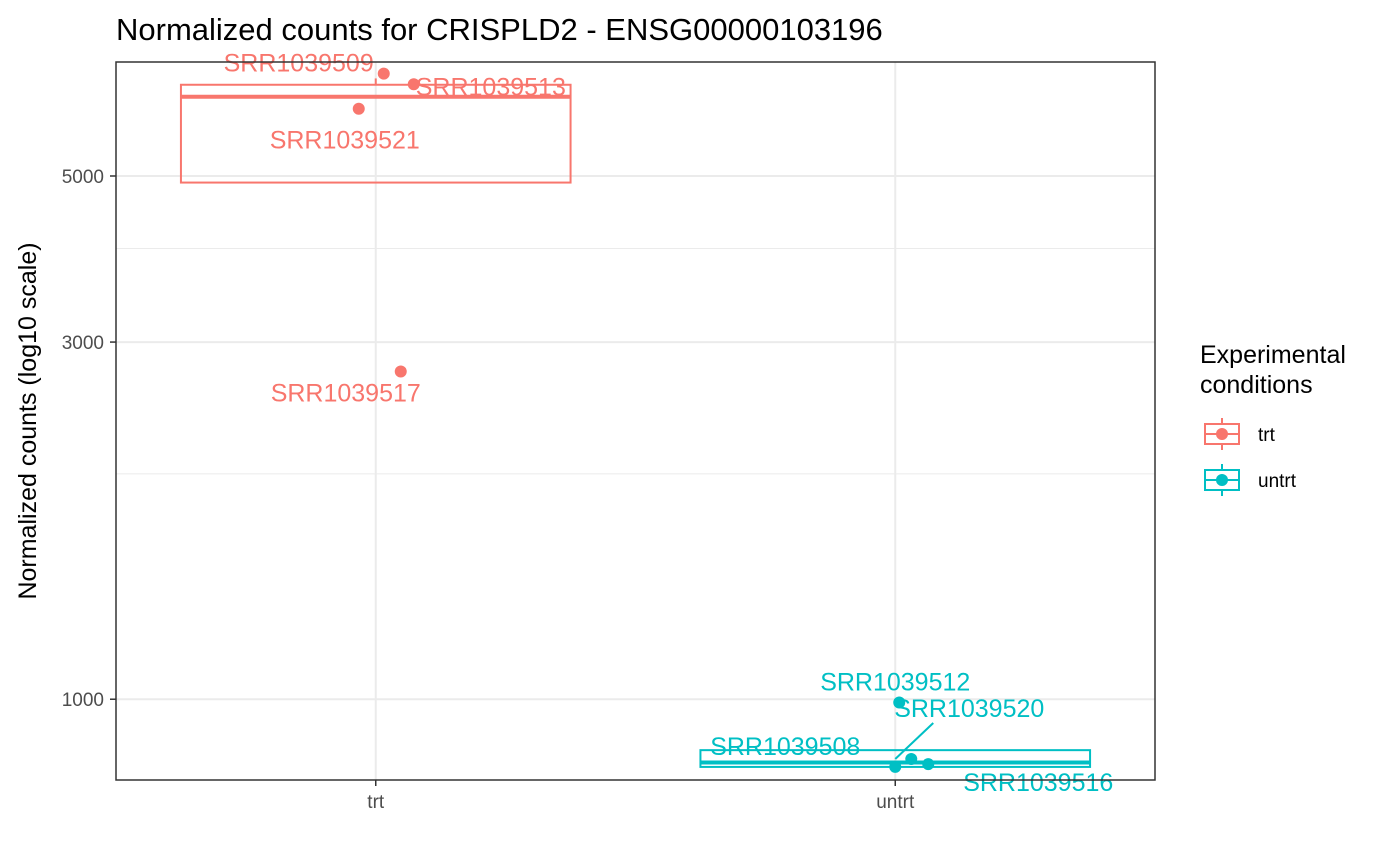  What do you see at coordinates (895, 682) in the screenshot?
I see `point-label: SRR1039512` at bounding box center [895, 682].